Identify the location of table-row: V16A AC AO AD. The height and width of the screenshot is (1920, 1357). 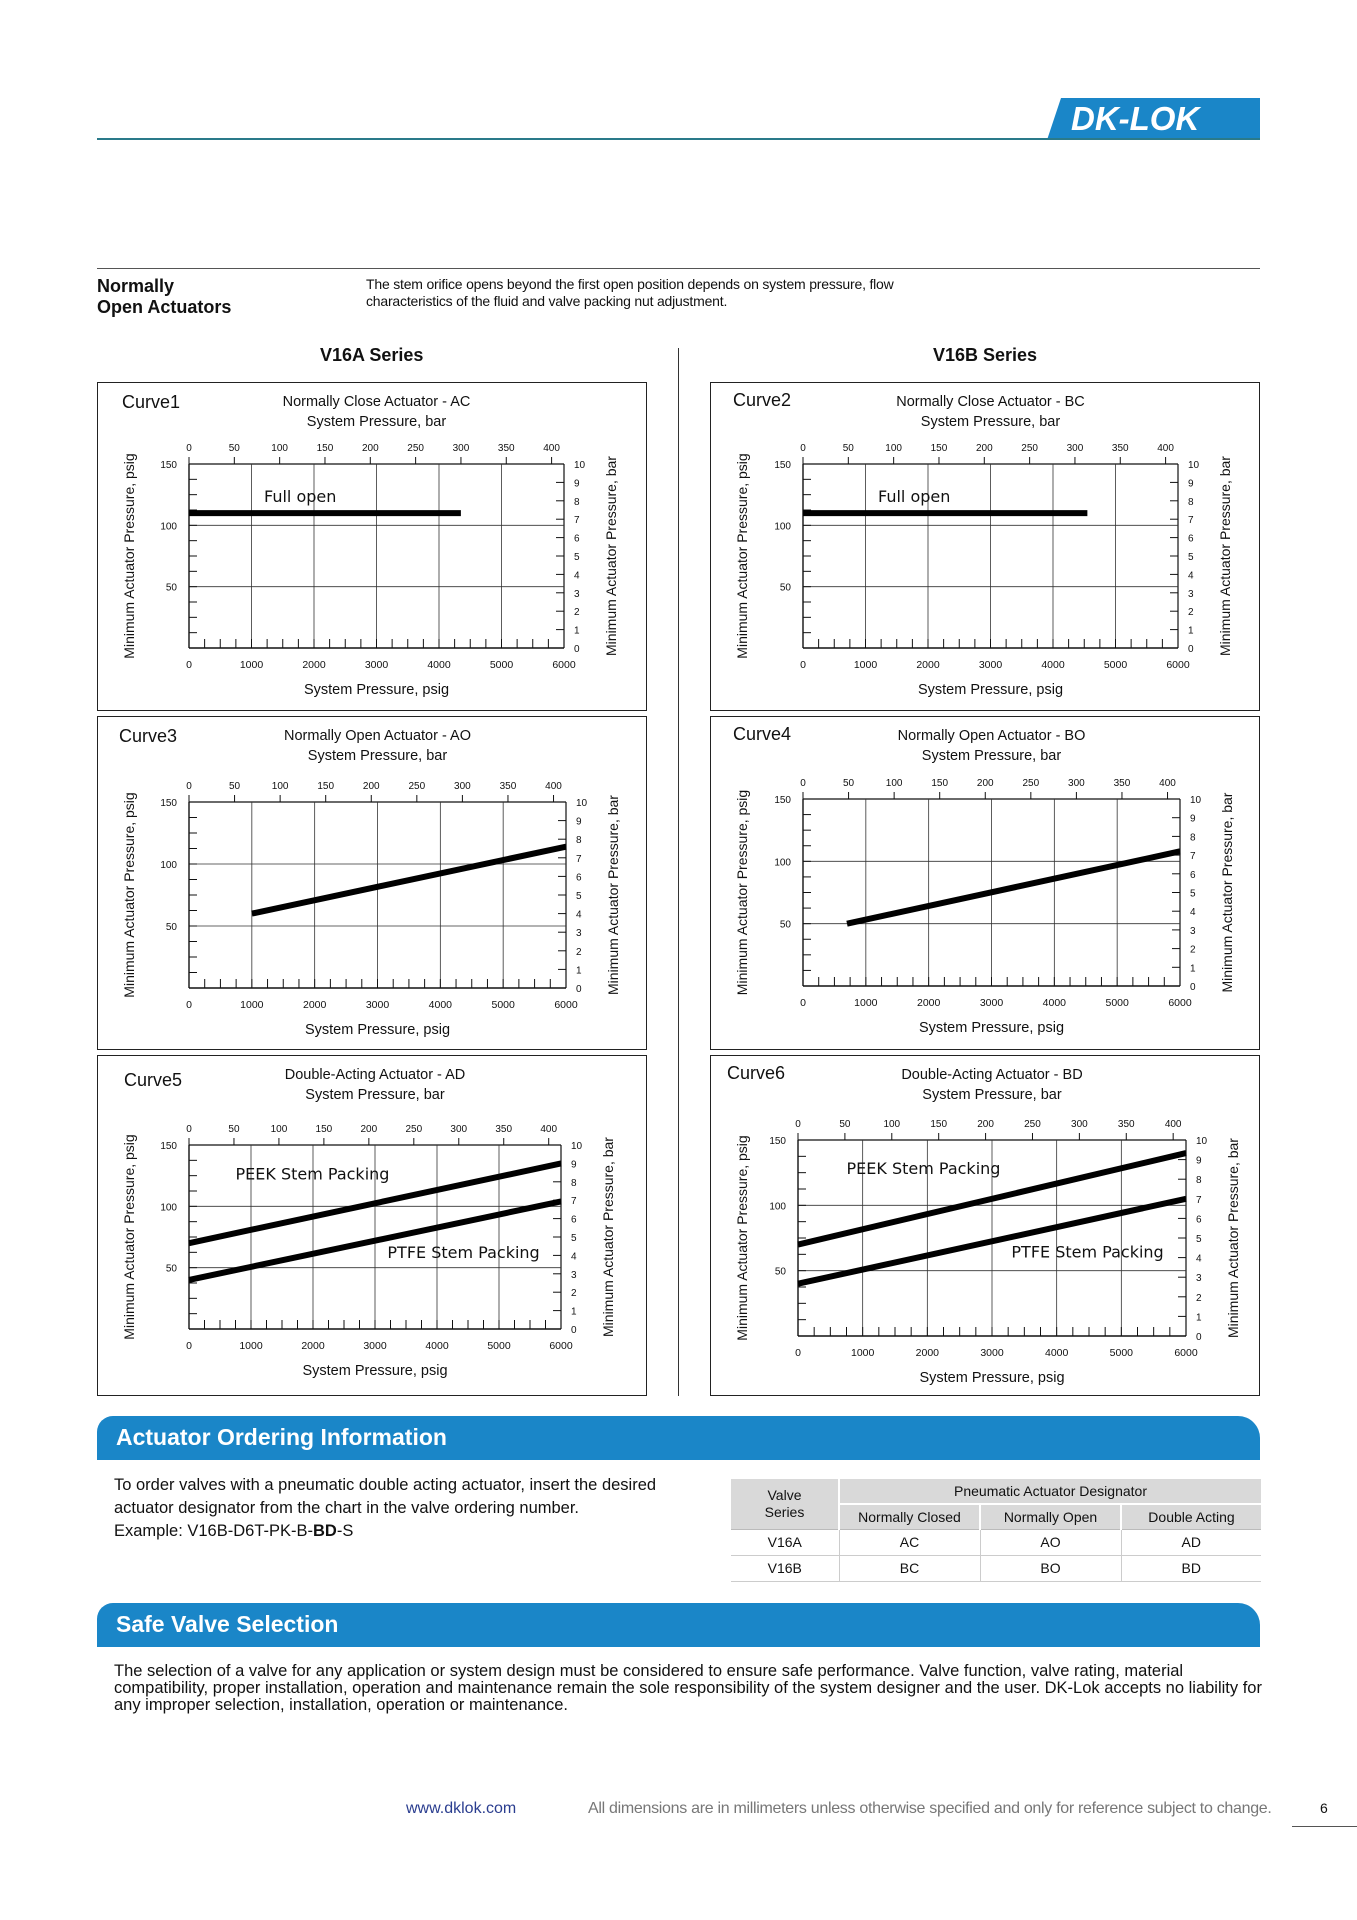
(996, 1542).